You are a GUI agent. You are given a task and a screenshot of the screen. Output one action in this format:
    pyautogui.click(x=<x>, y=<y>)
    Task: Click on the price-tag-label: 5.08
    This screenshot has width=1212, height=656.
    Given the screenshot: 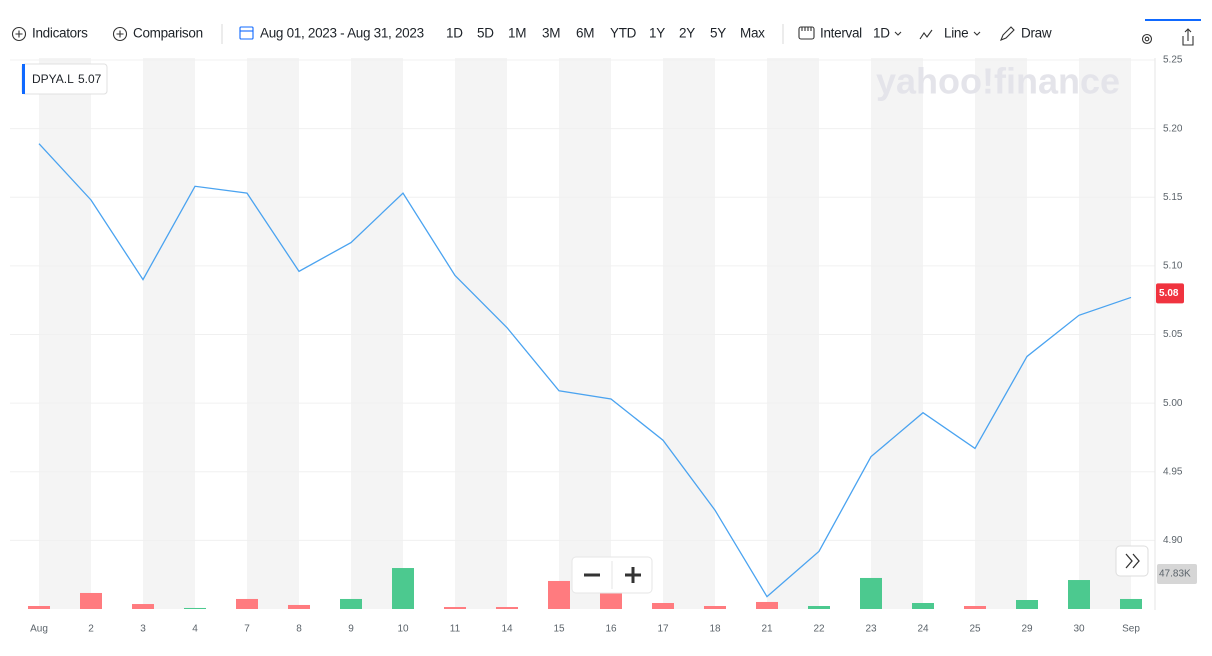 What is the action you would take?
    pyautogui.click(x=1169, y=293)
    